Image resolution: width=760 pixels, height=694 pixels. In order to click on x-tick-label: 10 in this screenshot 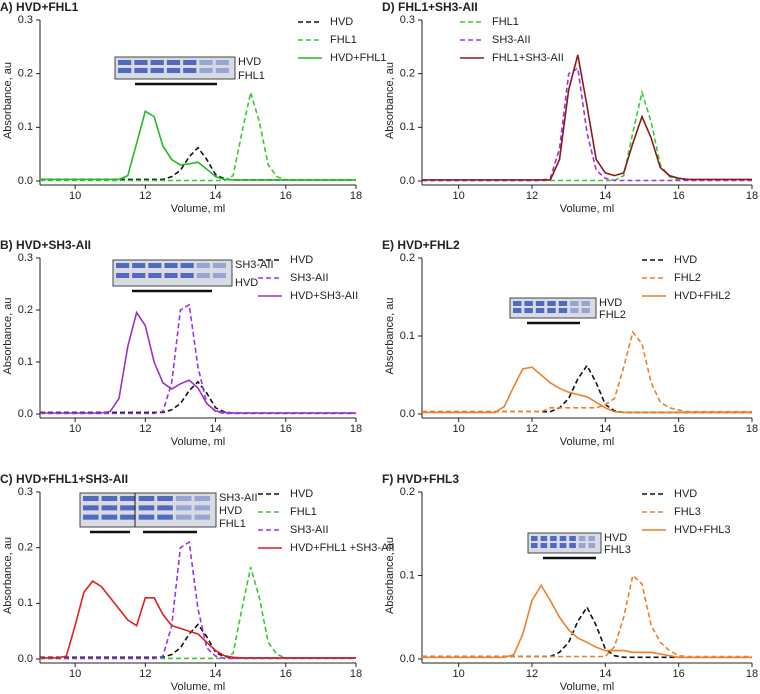, I will do `click(75, 429)`.